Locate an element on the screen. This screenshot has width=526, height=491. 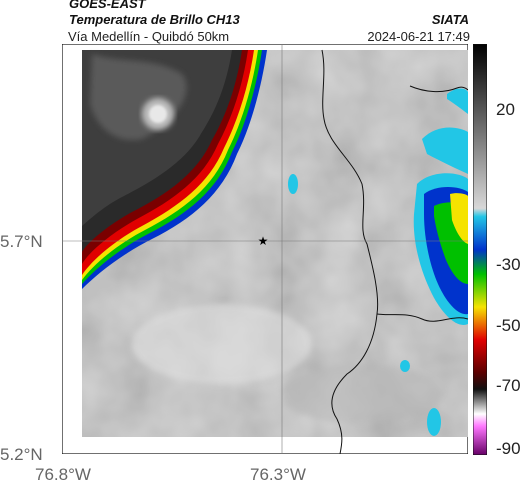
y-tick-label: 5.2°N is located at coordinates (21, 454).